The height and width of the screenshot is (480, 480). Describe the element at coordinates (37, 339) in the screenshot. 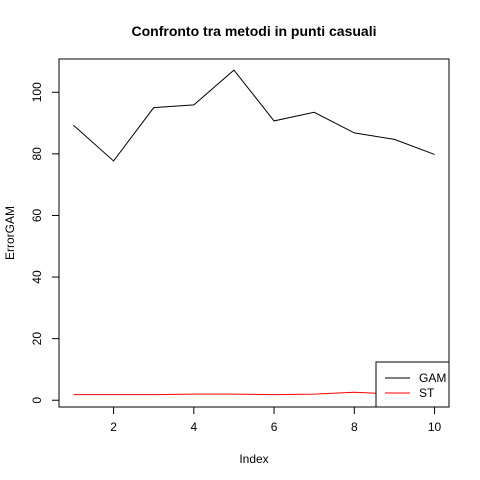

I see `y-tick-label: 20` at that location.